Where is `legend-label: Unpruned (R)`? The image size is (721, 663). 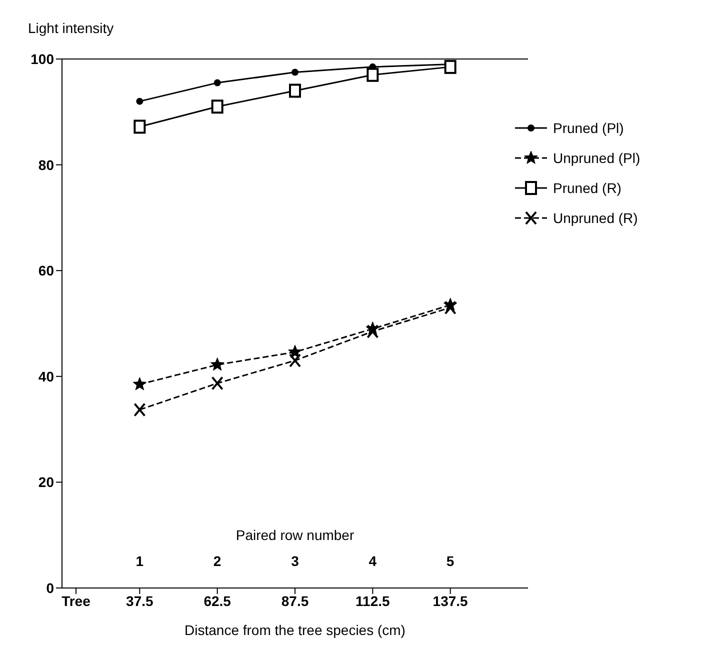
legend-label: Unpruned (R) is located at coordinates (595, 218).